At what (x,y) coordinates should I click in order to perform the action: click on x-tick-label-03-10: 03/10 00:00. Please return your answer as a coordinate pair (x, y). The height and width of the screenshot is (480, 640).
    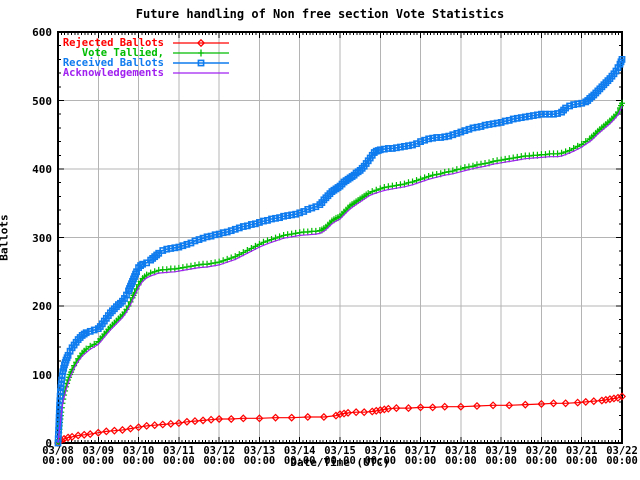
    Looking at the image, I should click on (138, 456).